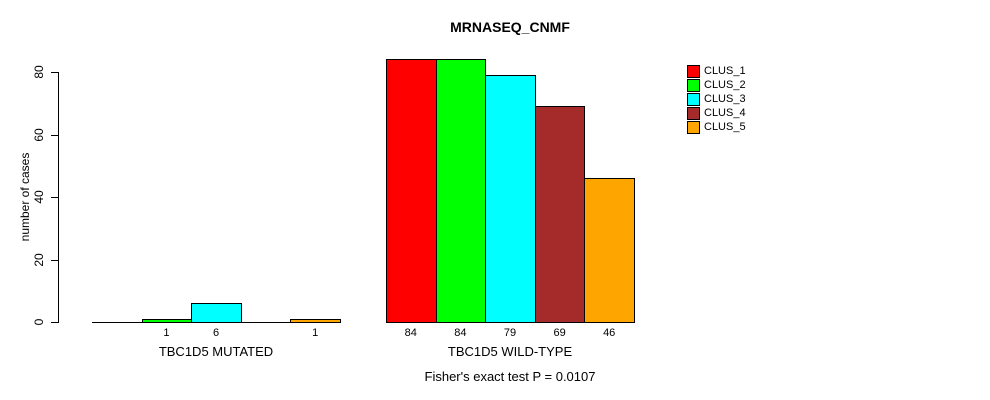  I want to click on bar-clus_2-mutated, so click(167, 321).